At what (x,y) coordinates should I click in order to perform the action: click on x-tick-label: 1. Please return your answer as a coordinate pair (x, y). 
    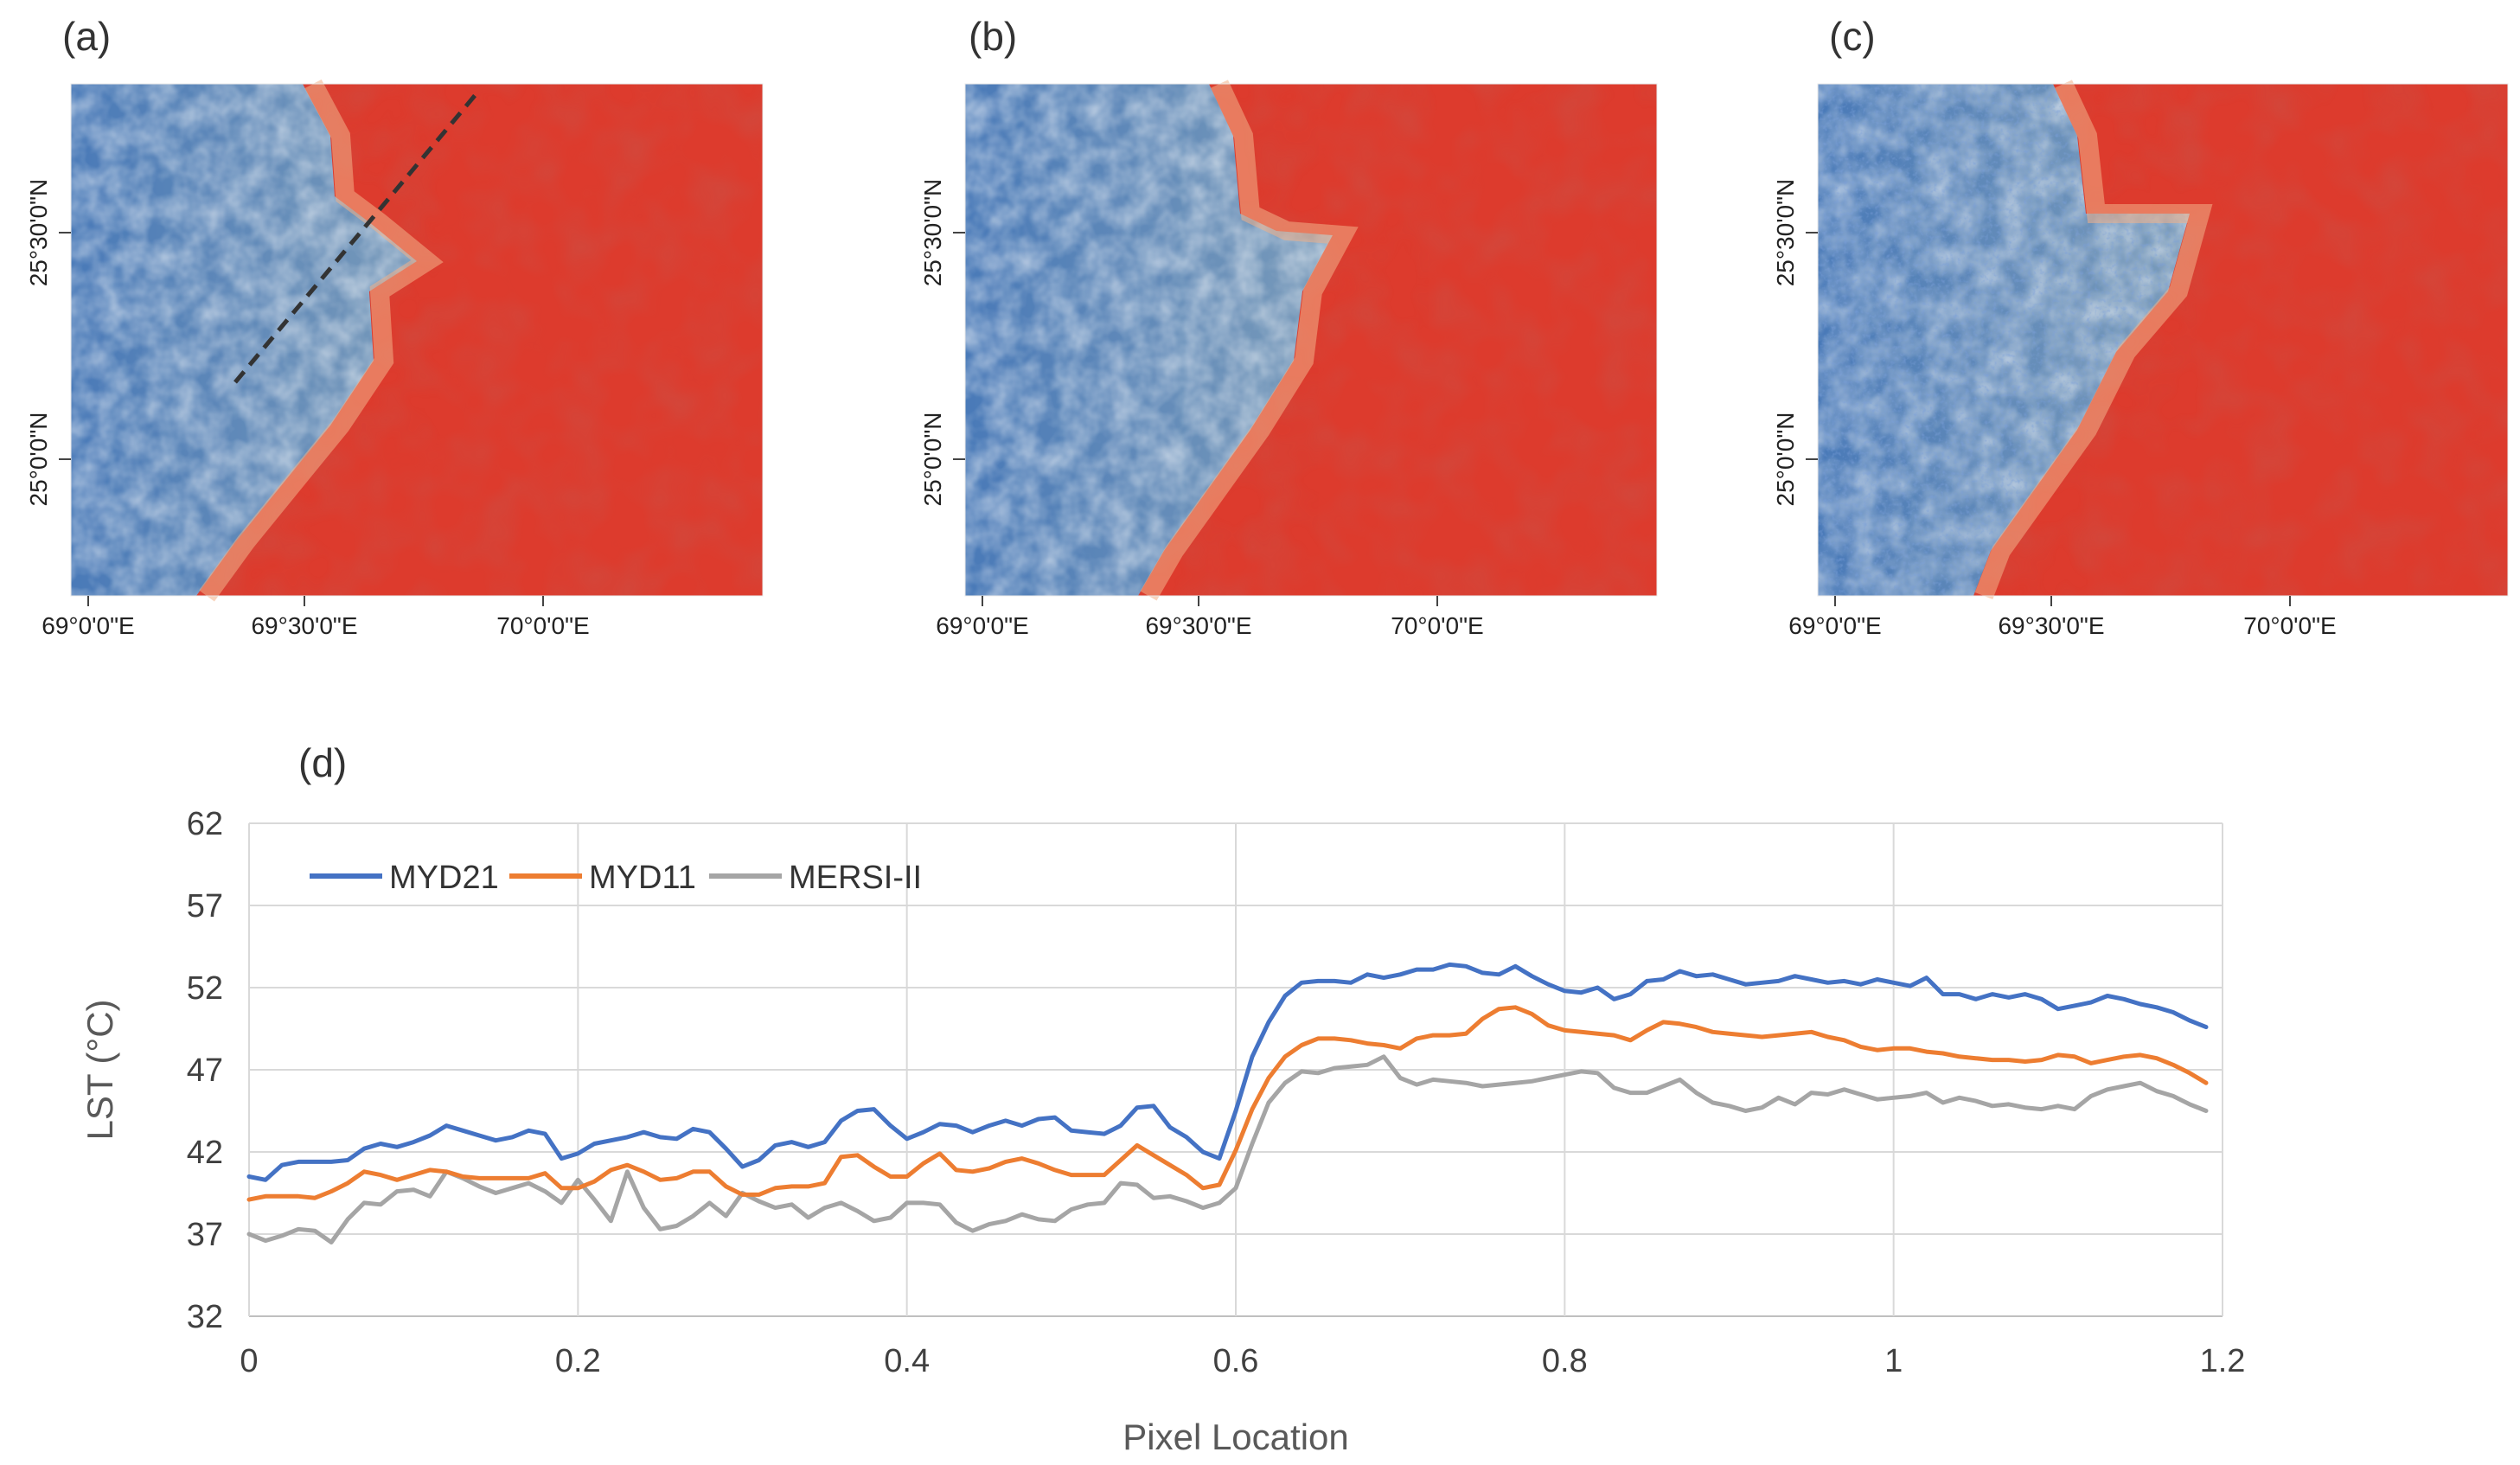
    Looking at the image, I should click on (1894, 1361).